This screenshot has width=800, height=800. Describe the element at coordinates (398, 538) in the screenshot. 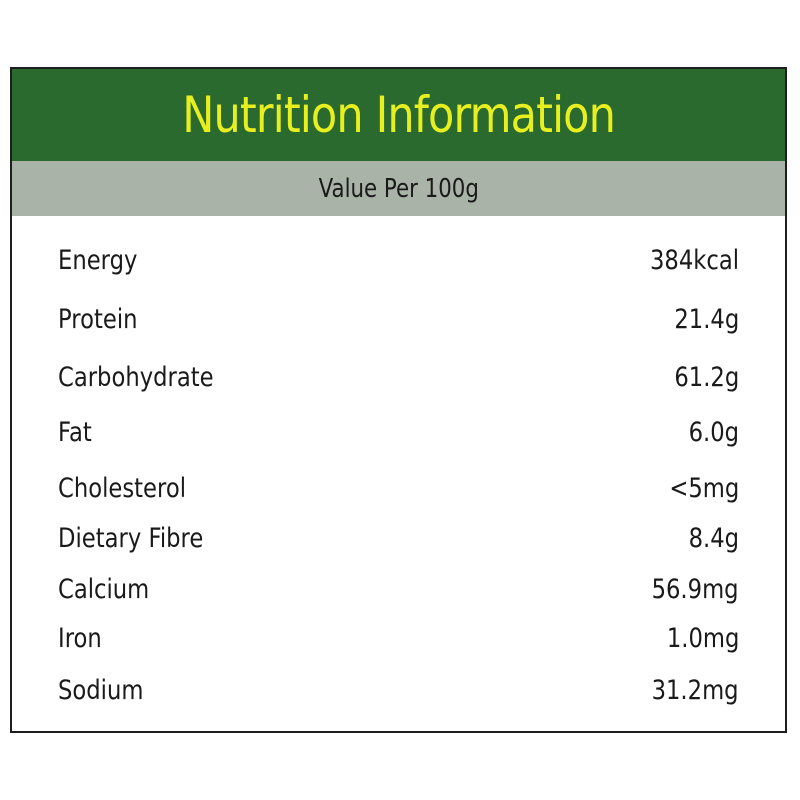

I see `nutrient-row-dietary-fibre: Dietary Fibre 8.4g` at that location.